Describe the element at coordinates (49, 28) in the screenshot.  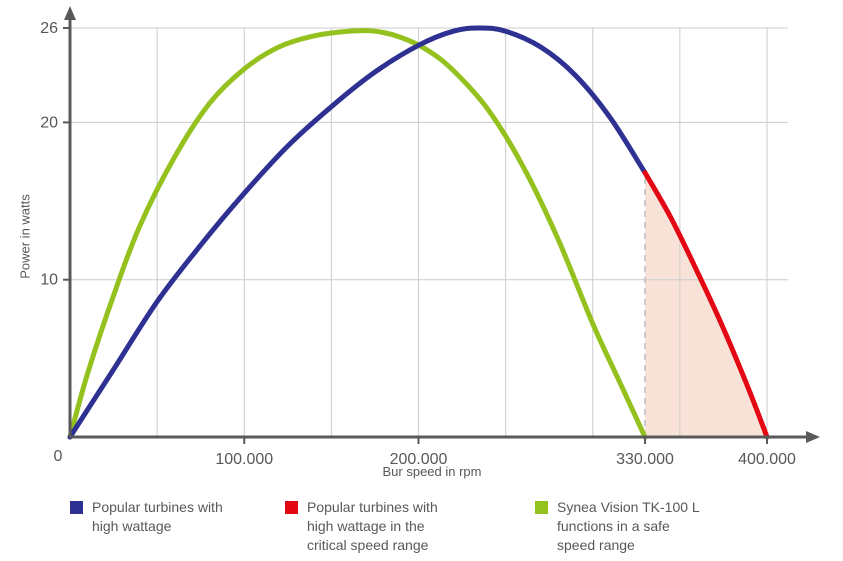
I see `svg-text: 26` at that location.